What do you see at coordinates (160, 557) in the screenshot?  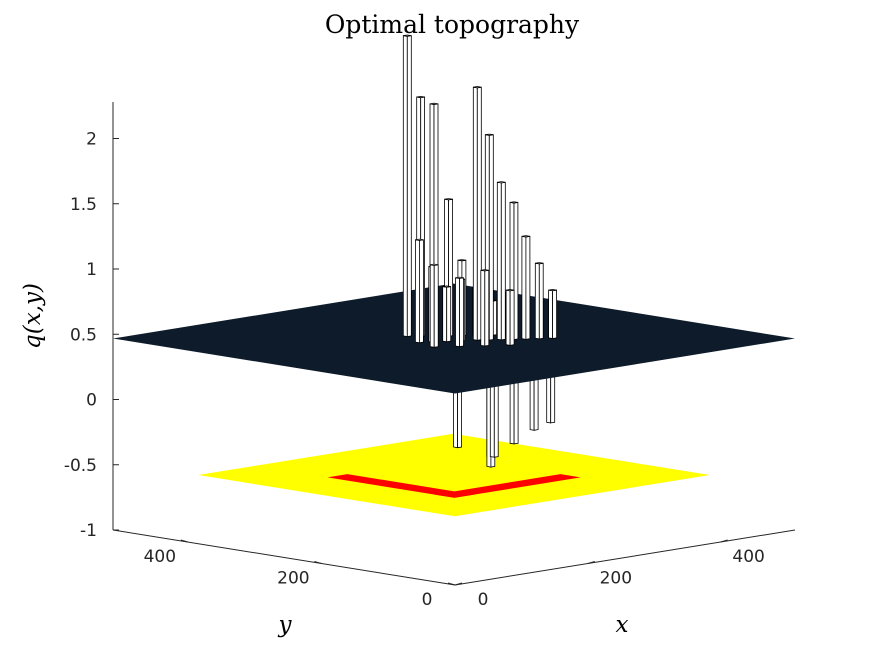 I see `y-tick-label: 400` at bounding box center [160, 557].